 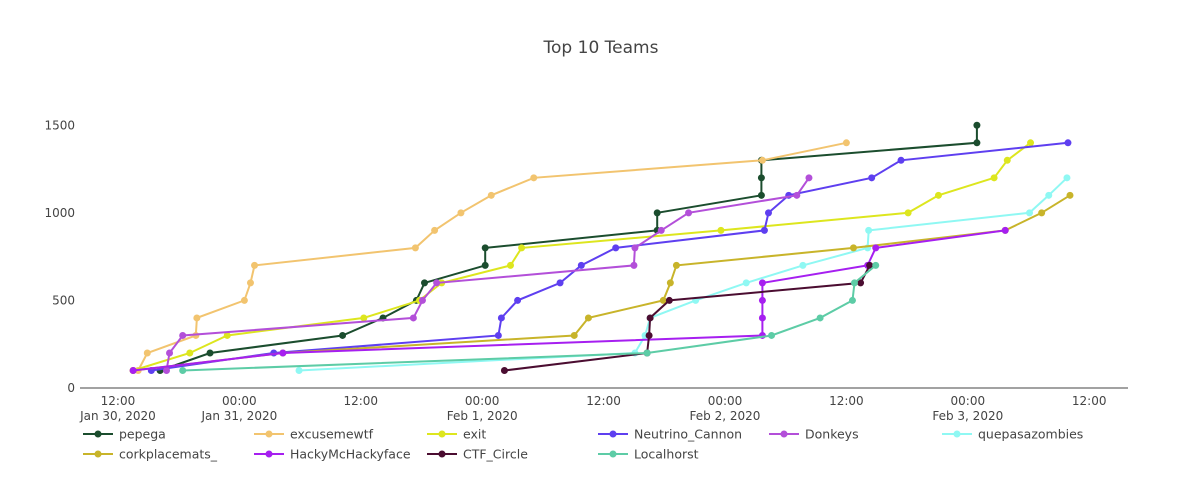 I want to click on legend-item-HackyMcHackyface: HackyMcHackyface, so click(x=332, y=454).